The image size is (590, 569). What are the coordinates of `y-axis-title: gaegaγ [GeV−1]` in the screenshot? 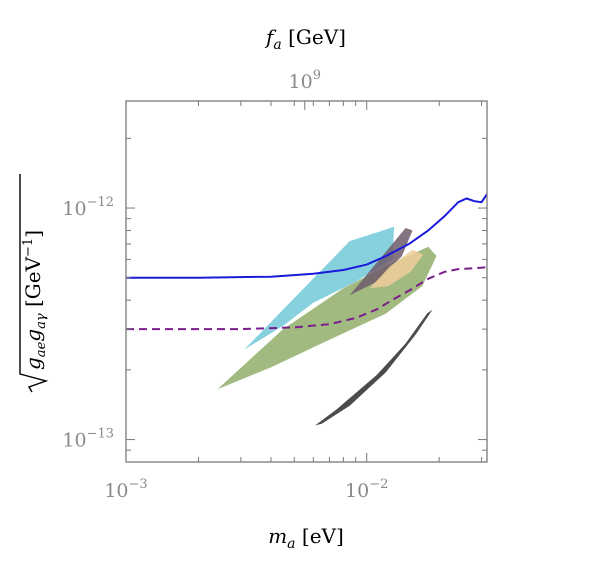 It's located at (34, 283).